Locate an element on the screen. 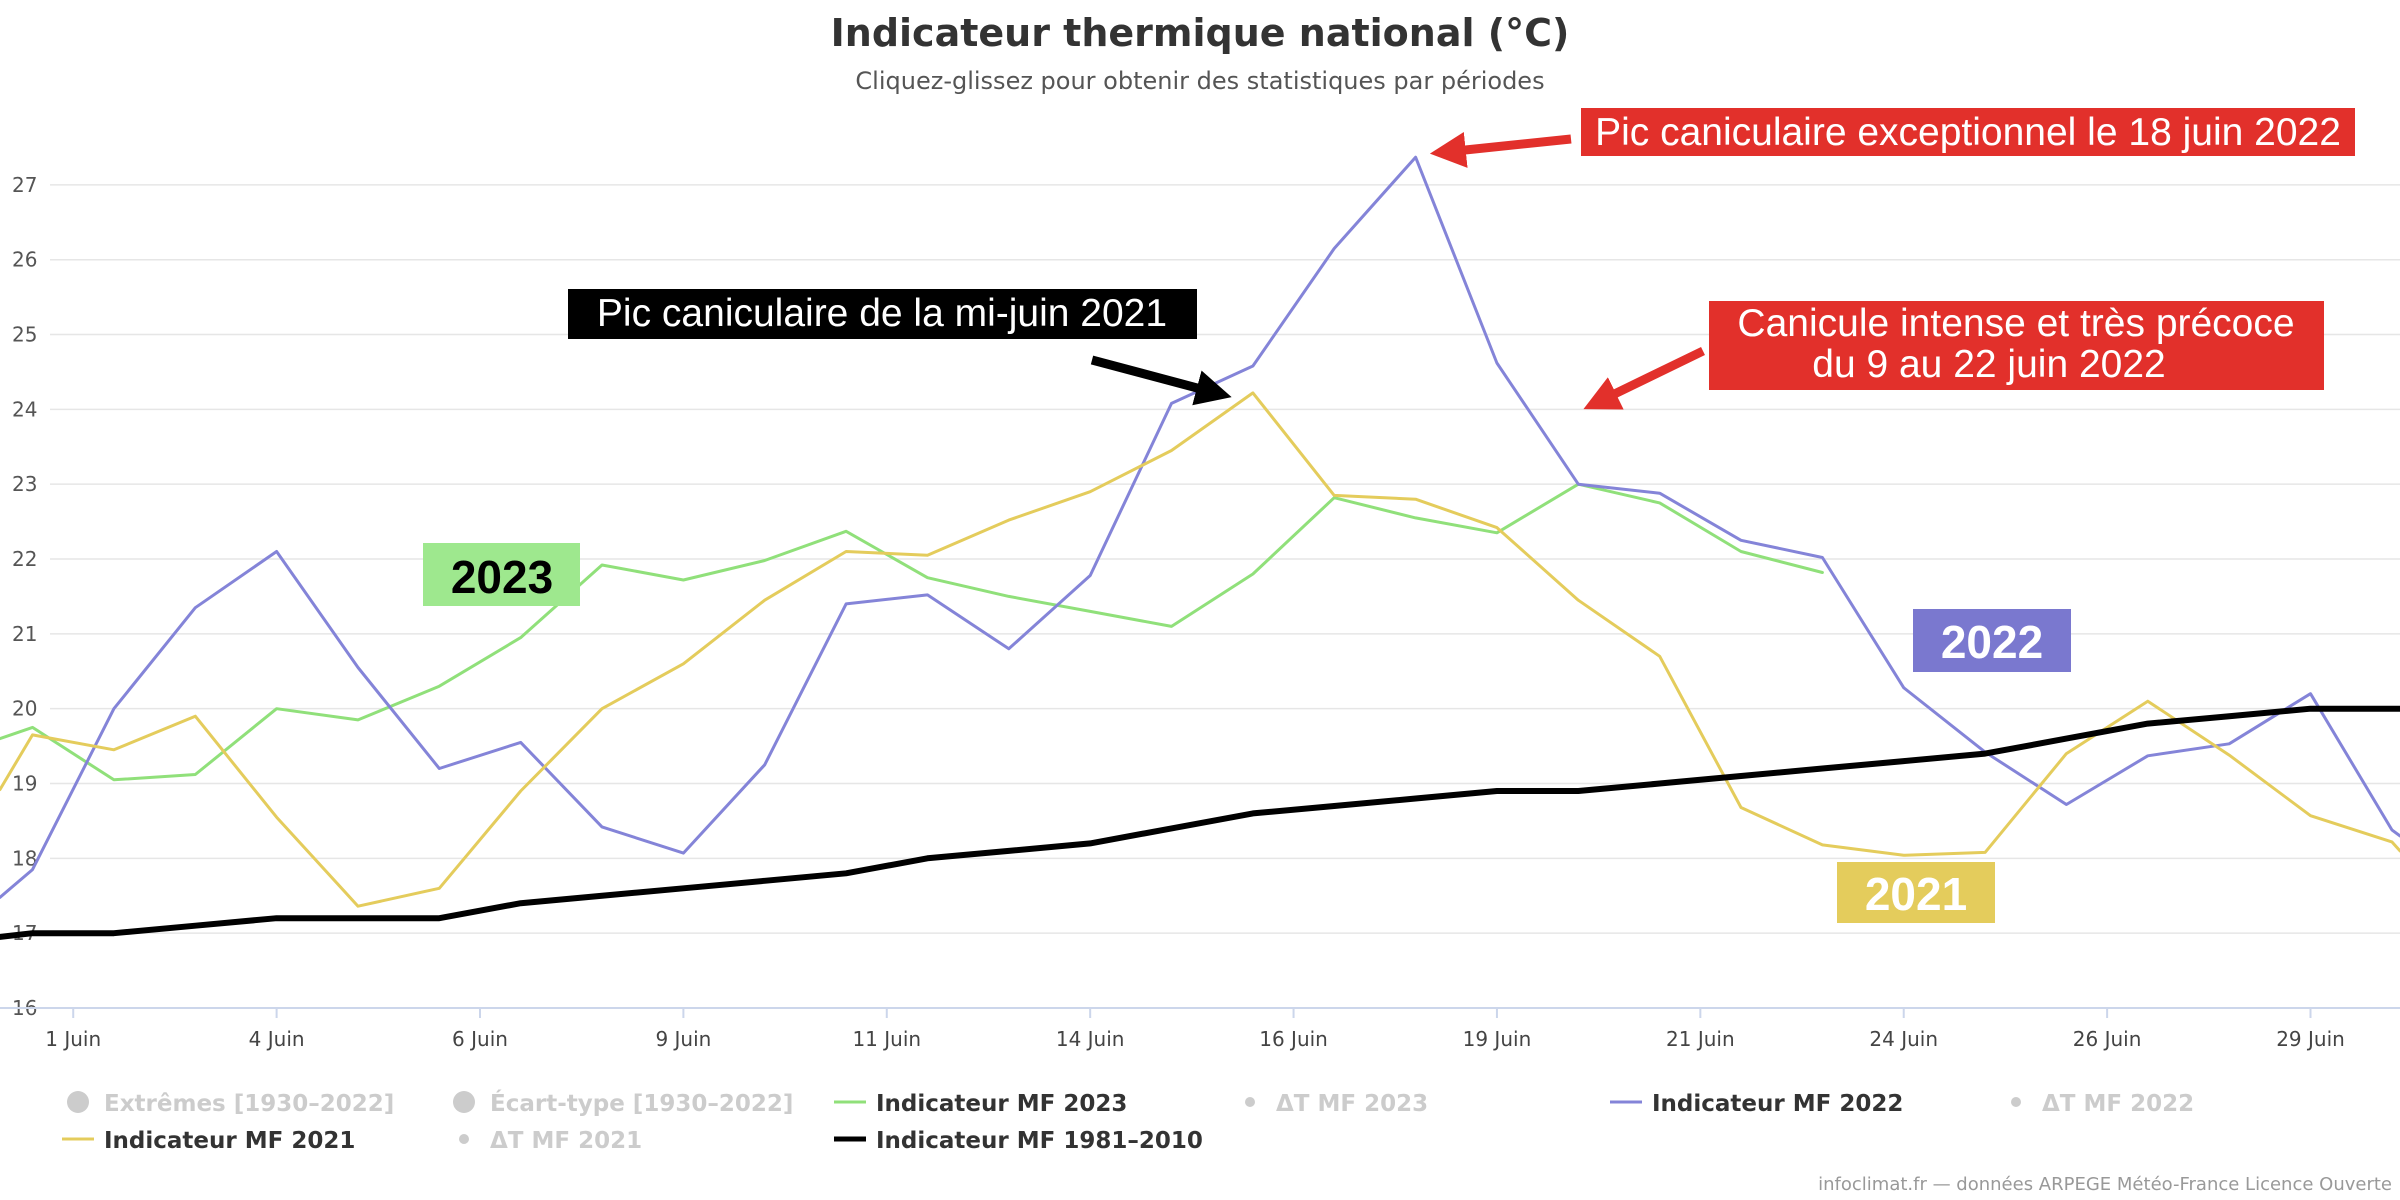 The height and width of the screenshot is (1200, 2400). annotation-text: Pic caniculaire de la mi-juin 2021 is located at coordinates (882, 313).